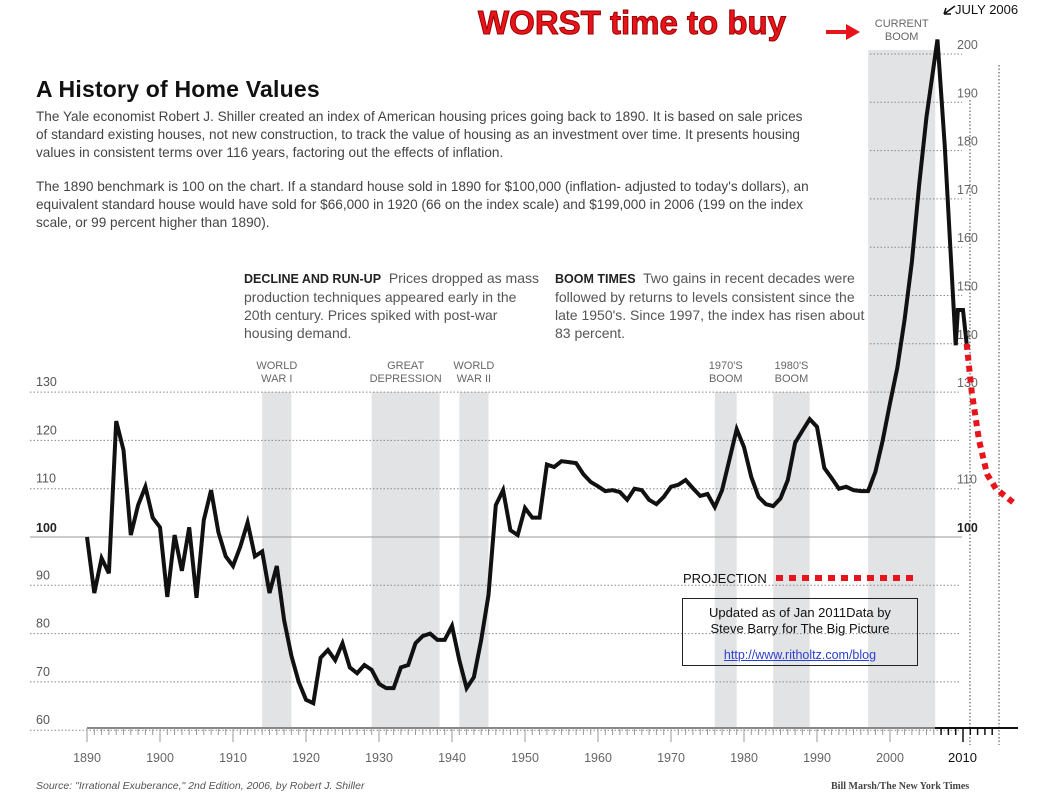 The height and width of the screenshot is (797, 1044). Describe the element at coordinates (46, 430) in the screenshot. I see `y-tick-label: 120` at that location.